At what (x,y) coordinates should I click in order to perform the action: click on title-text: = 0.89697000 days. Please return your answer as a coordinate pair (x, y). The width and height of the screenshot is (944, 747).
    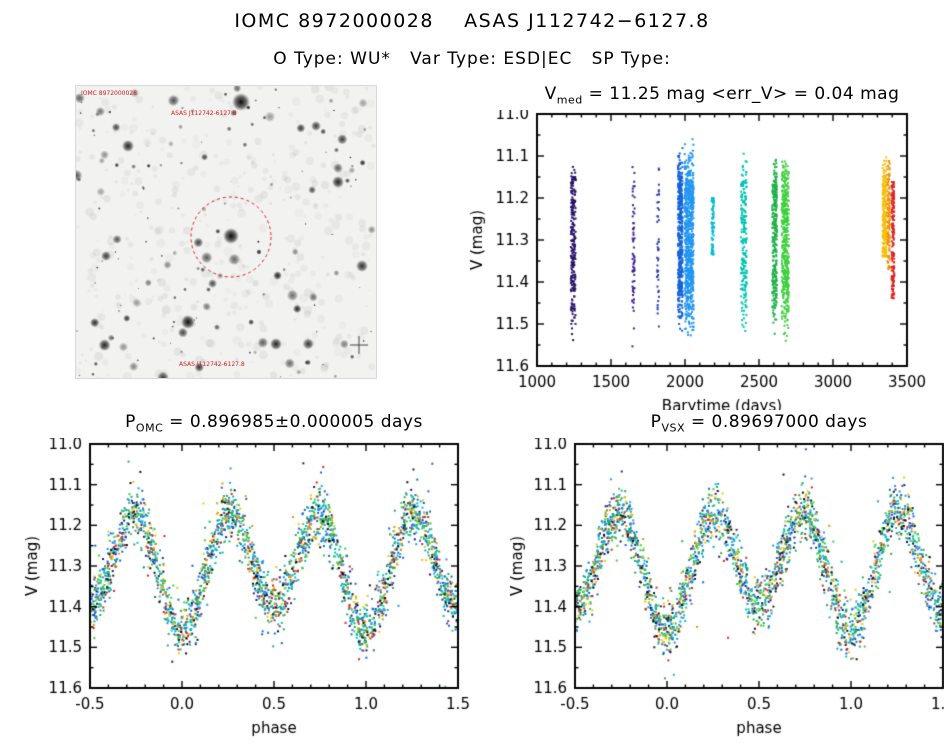
    Looking at the image, I should click on (776, 422).